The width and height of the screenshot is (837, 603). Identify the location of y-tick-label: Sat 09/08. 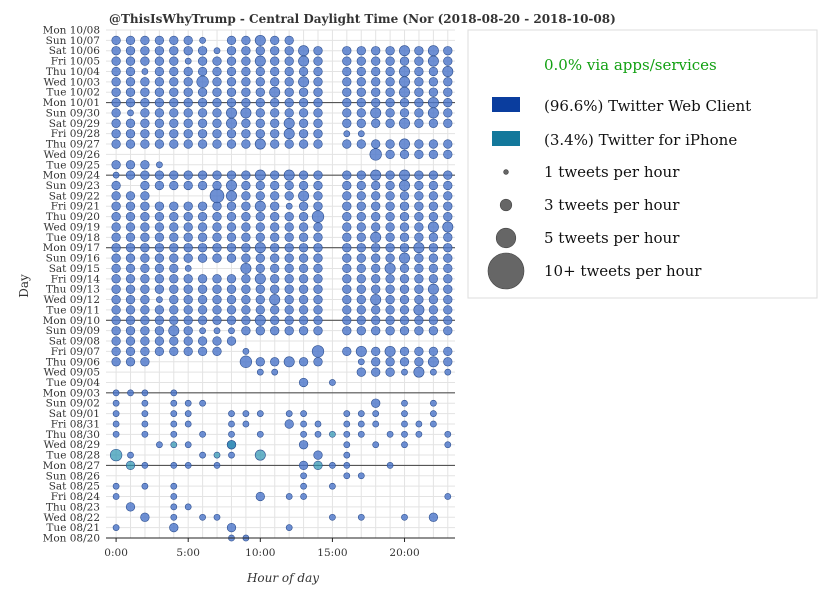
(74, 342).